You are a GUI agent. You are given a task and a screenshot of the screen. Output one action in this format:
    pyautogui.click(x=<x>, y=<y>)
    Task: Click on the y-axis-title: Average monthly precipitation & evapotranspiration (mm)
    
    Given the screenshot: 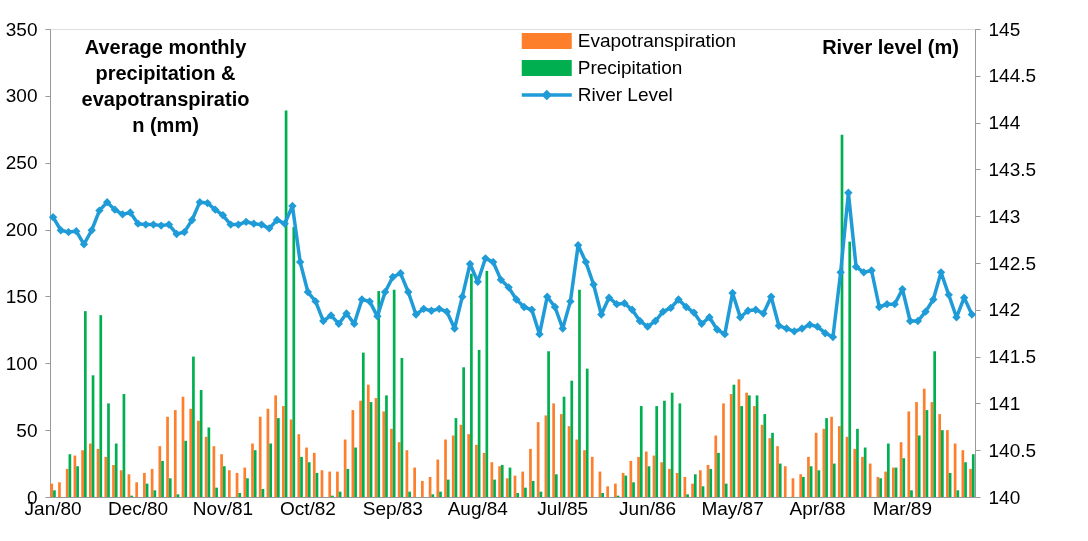 What is the action you would take?
    pyautogui.click(x=165, y=85)
    